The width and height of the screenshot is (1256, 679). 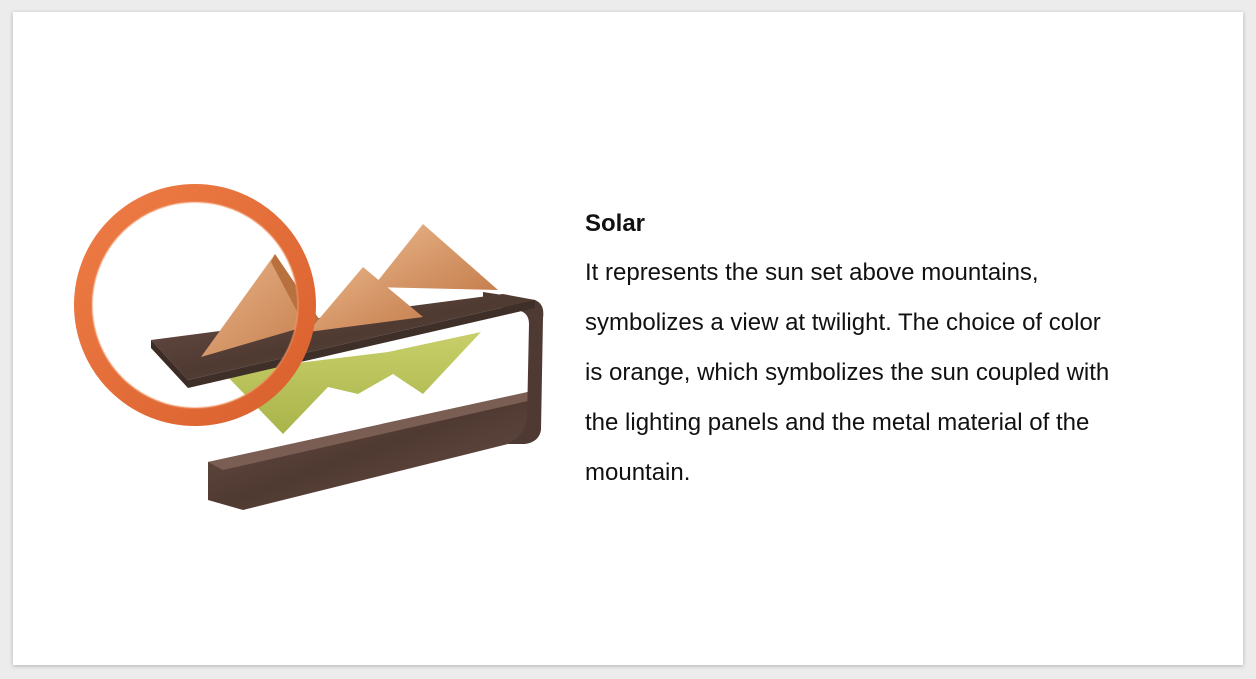 What do you see at coordinates (615, 223) in the screenshot?
I see `product-title: Solar` at bounding box center [615, 223].